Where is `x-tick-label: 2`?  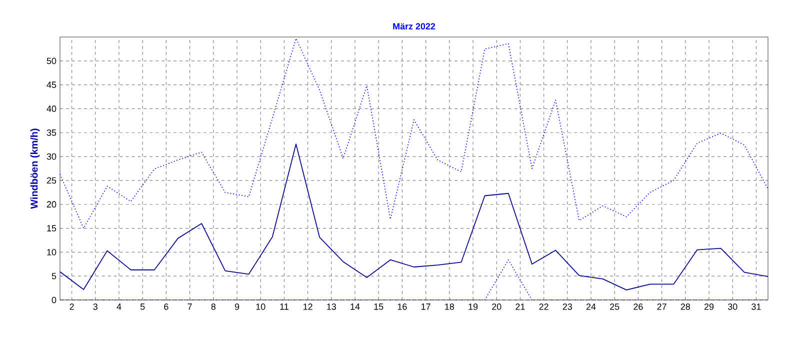 x-tick-label: 2 is located at coordinates (72, 307).